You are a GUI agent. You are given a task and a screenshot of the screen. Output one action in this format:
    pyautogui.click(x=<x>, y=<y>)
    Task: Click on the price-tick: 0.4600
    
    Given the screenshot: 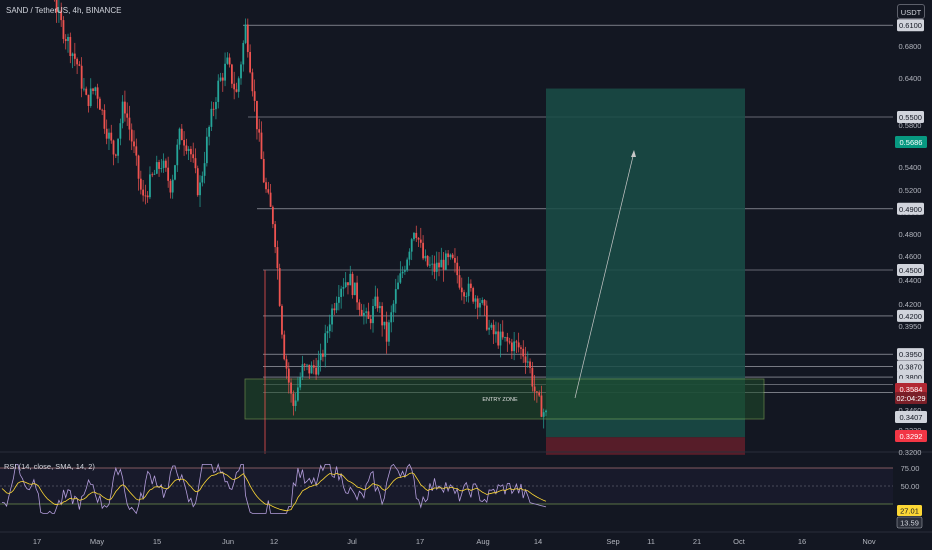 What is the action you would take?
    pyautogui.click(x=910, y=256)
    